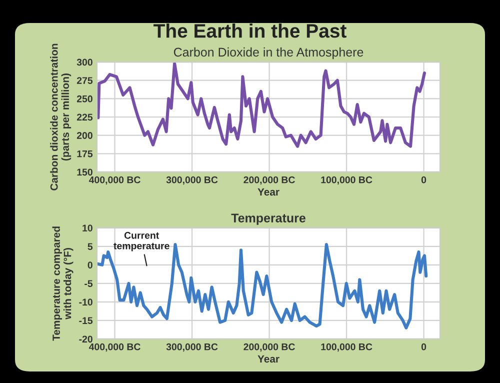 This screenshot has width=500, height=383. I want to click on y-tick-label: 175, so click(85, 154).